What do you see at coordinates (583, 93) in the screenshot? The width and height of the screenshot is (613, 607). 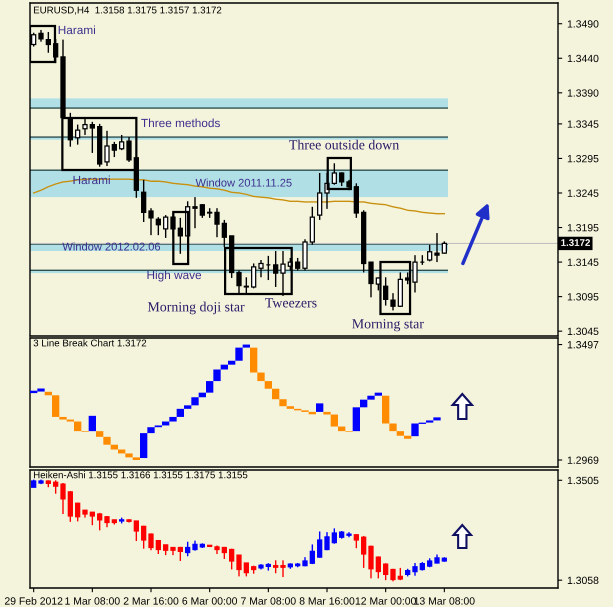 I see `y-tick-label: 1.3390` at bounding box center [583, 93].